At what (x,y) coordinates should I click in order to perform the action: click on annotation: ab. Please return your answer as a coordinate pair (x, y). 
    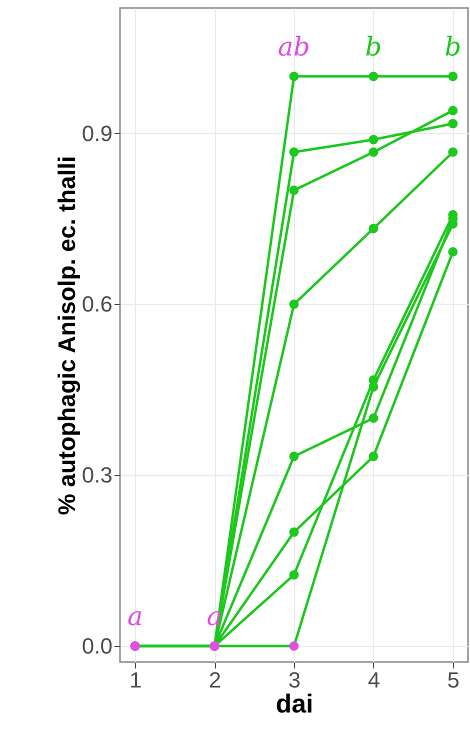
    Looking at the image, I should click on (294, 47).